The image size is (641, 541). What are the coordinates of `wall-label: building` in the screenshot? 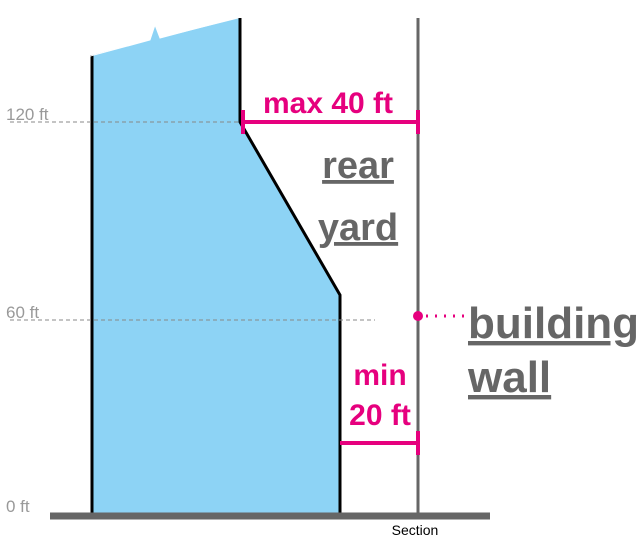 It's located at (553, 323).